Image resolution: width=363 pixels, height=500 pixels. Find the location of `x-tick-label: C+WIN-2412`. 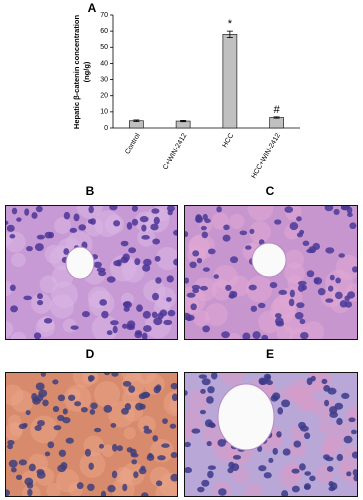

x-tick-label: C+WIN-2412 is located at coordinates (175, 151).